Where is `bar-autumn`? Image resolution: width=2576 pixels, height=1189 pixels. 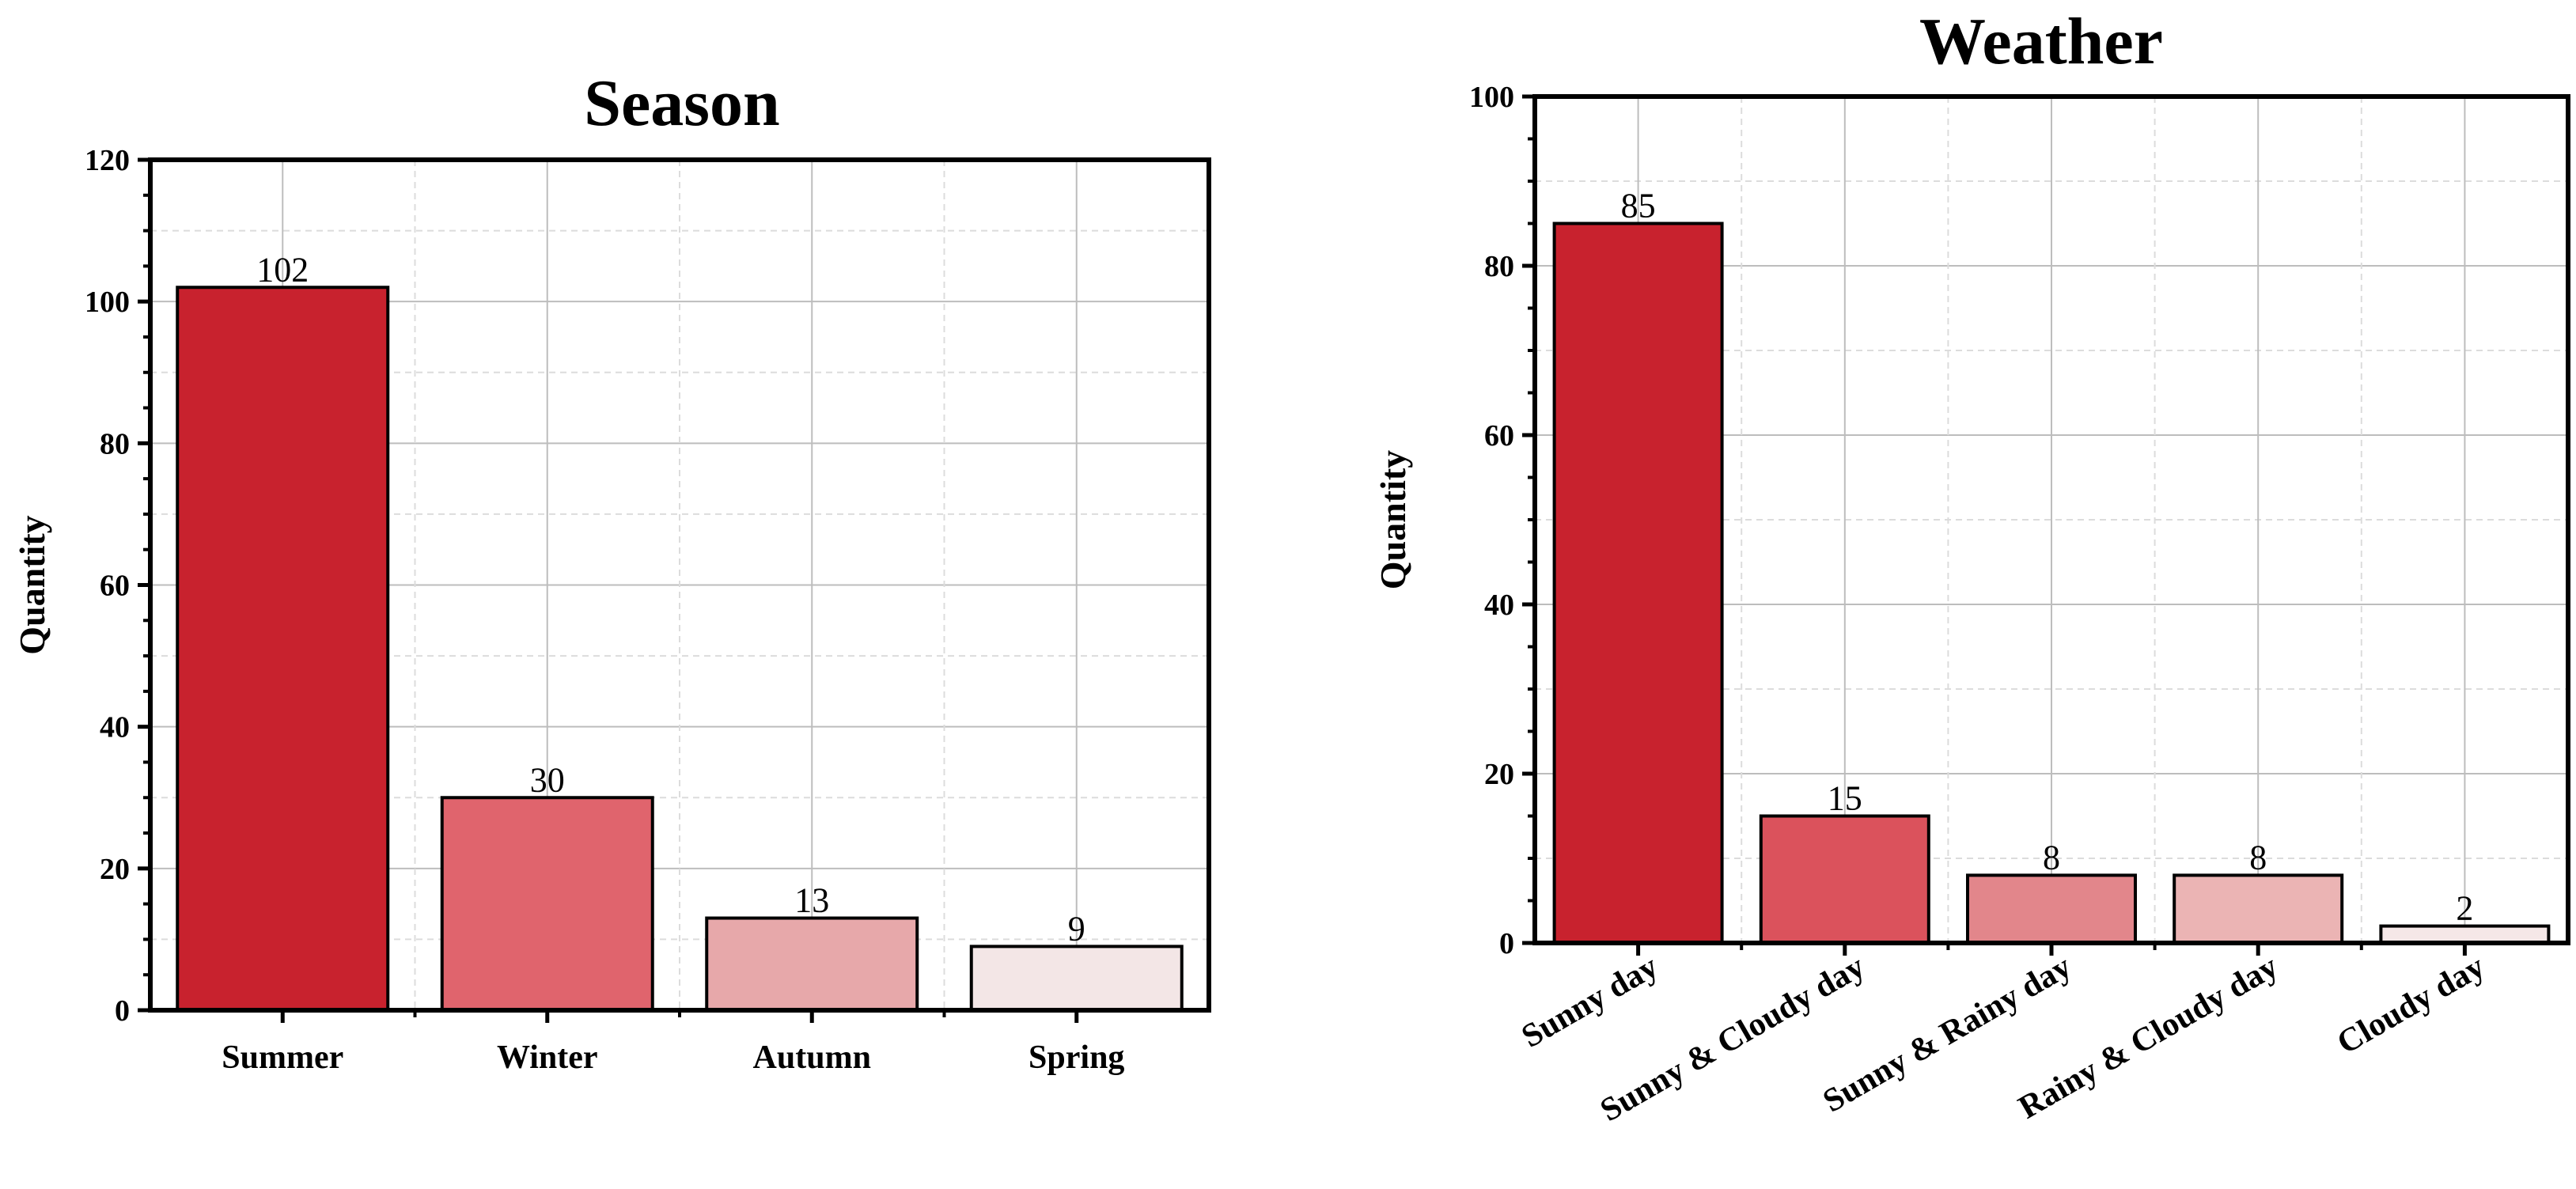
bar-autumn is located at coordinates (812, 964).